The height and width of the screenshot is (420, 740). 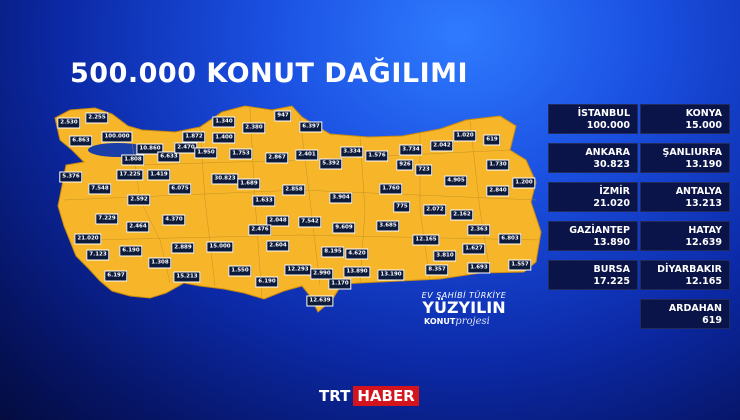 What do you see at coordinates (344, 228) in the screenshot?
I see `map-value-label: 9.609` at bounding box center [344, 228].